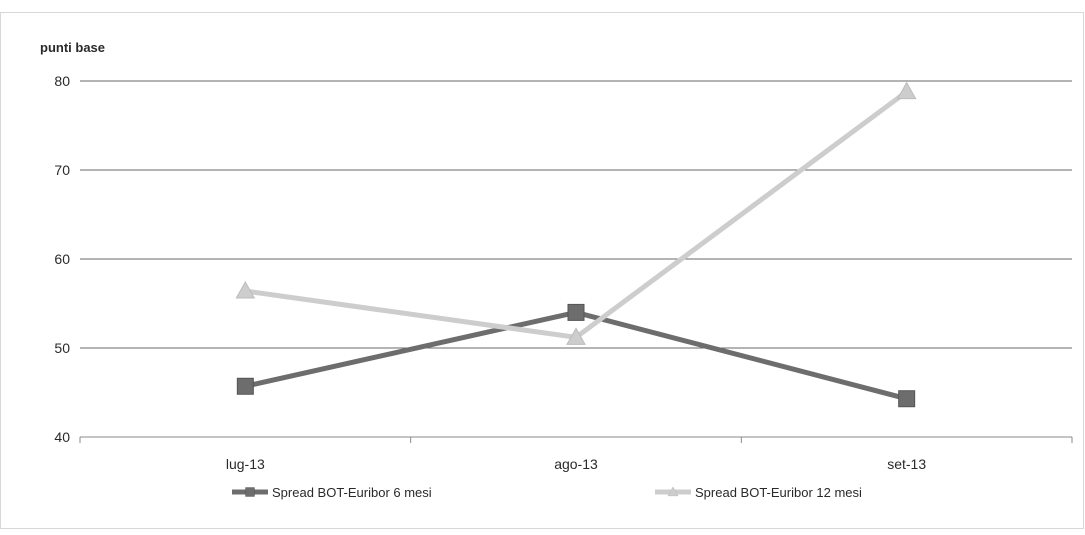 The width and height of the screenshot is (1085, 535). Describe the element at coordinates (576, 464) in the screenshot. I see `x-tick-label: ago-13` at that location.